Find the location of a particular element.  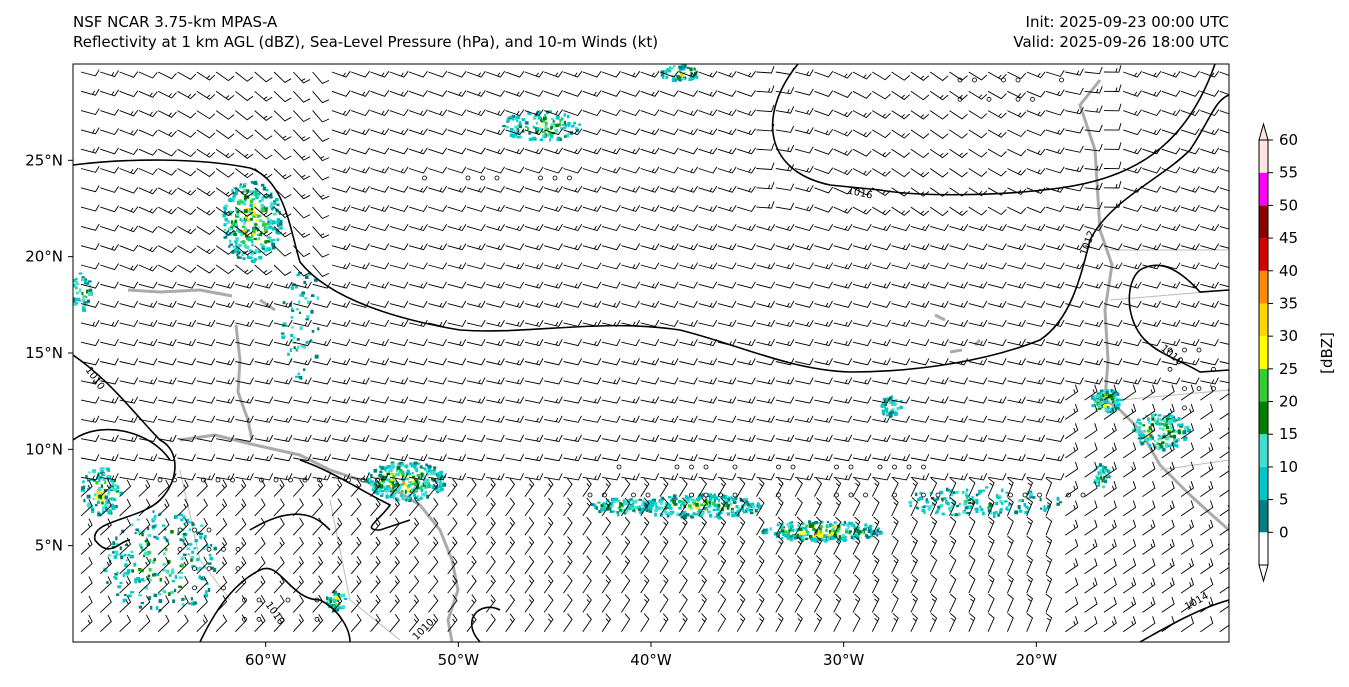

colorbar-label: [dBZ] is located at coordinates (1327, 353).